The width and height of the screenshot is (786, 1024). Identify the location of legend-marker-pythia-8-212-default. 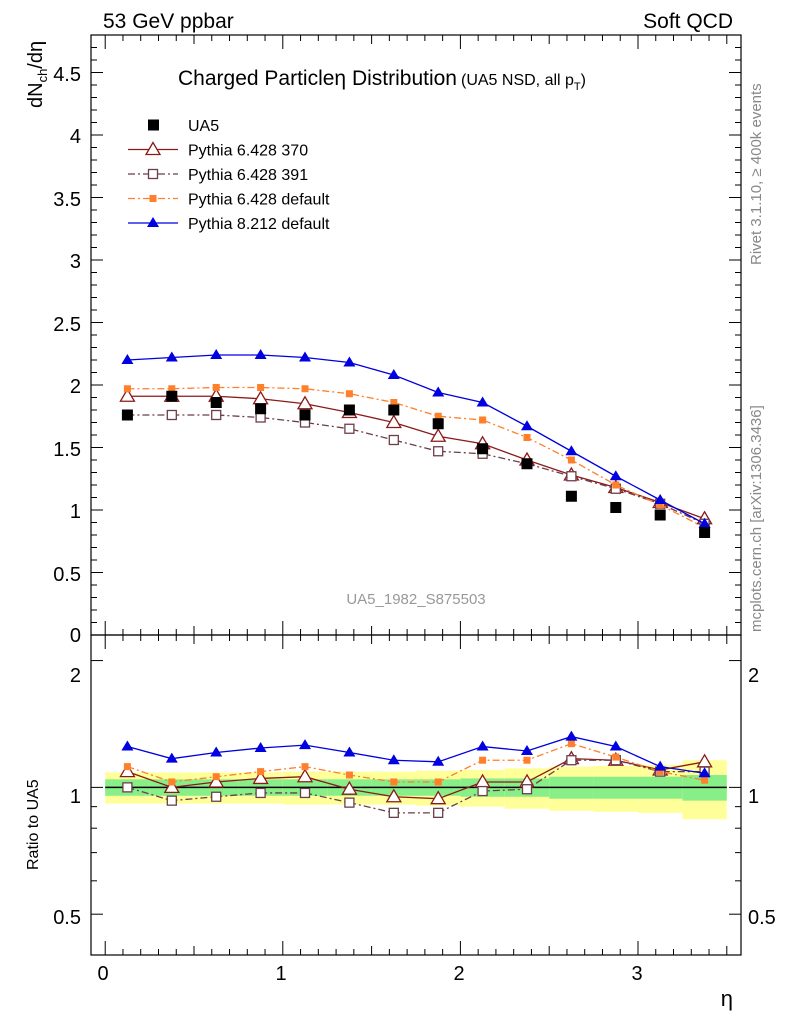
(153, 222).